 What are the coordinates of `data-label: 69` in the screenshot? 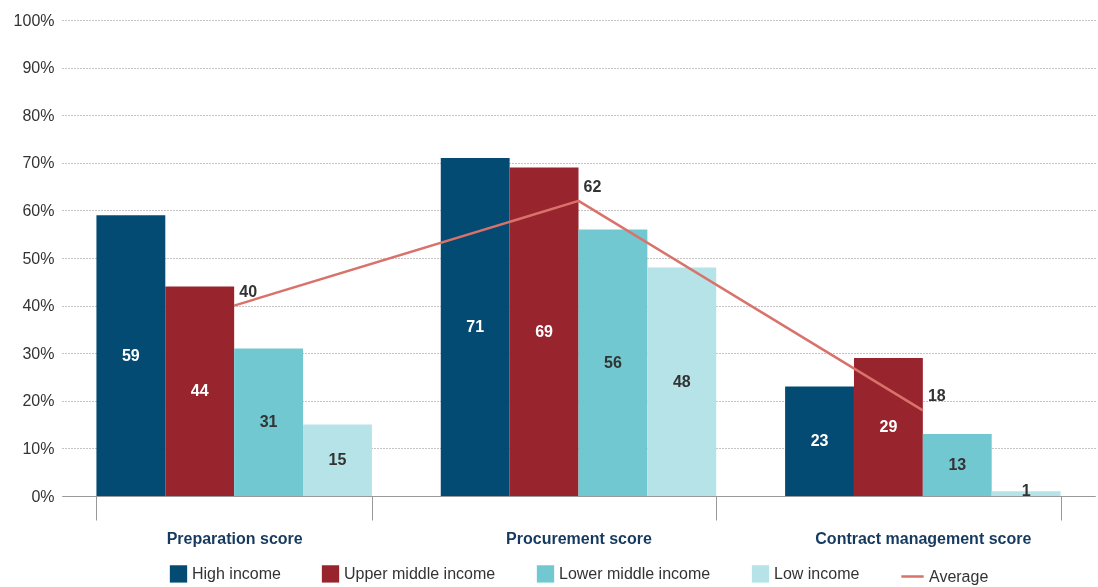 It's located at (544, 331).